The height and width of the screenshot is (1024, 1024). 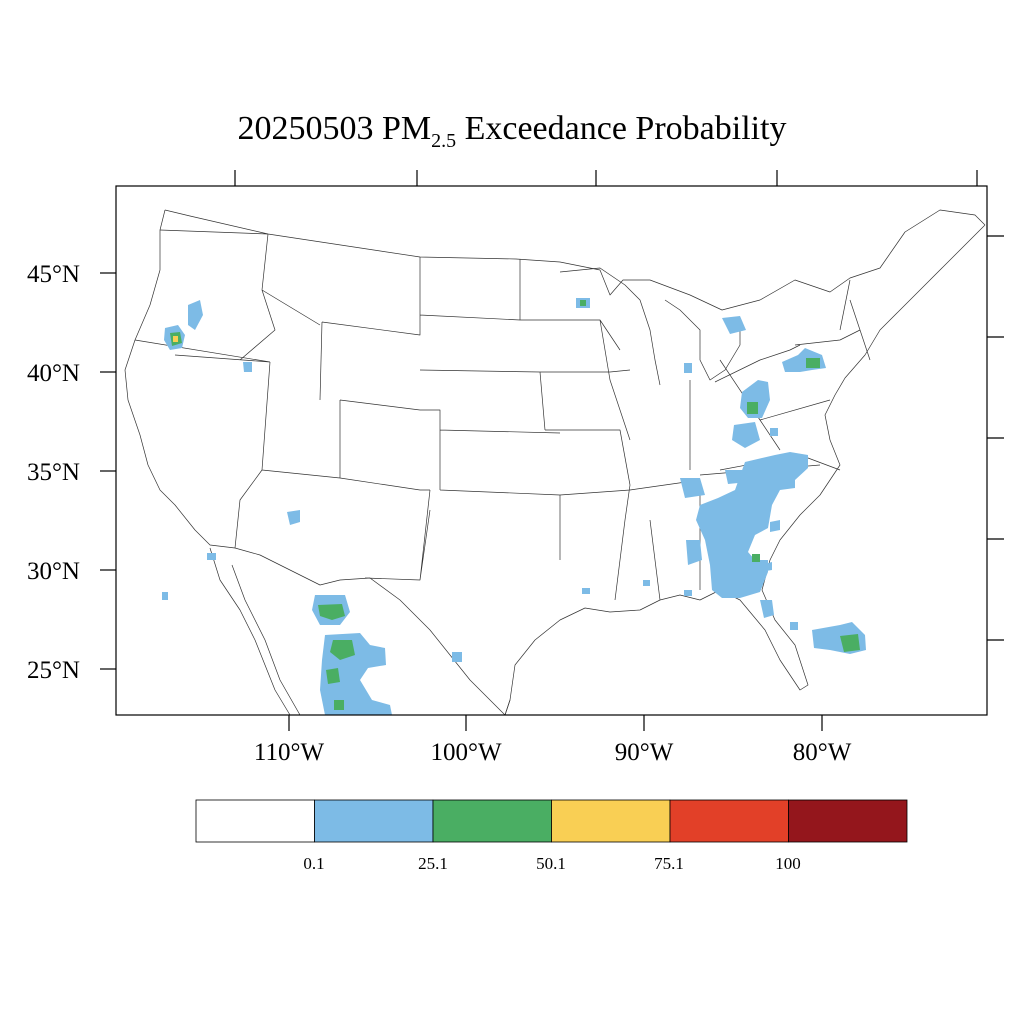 I want to click on title-species: PM, so click(x=406, y=128).